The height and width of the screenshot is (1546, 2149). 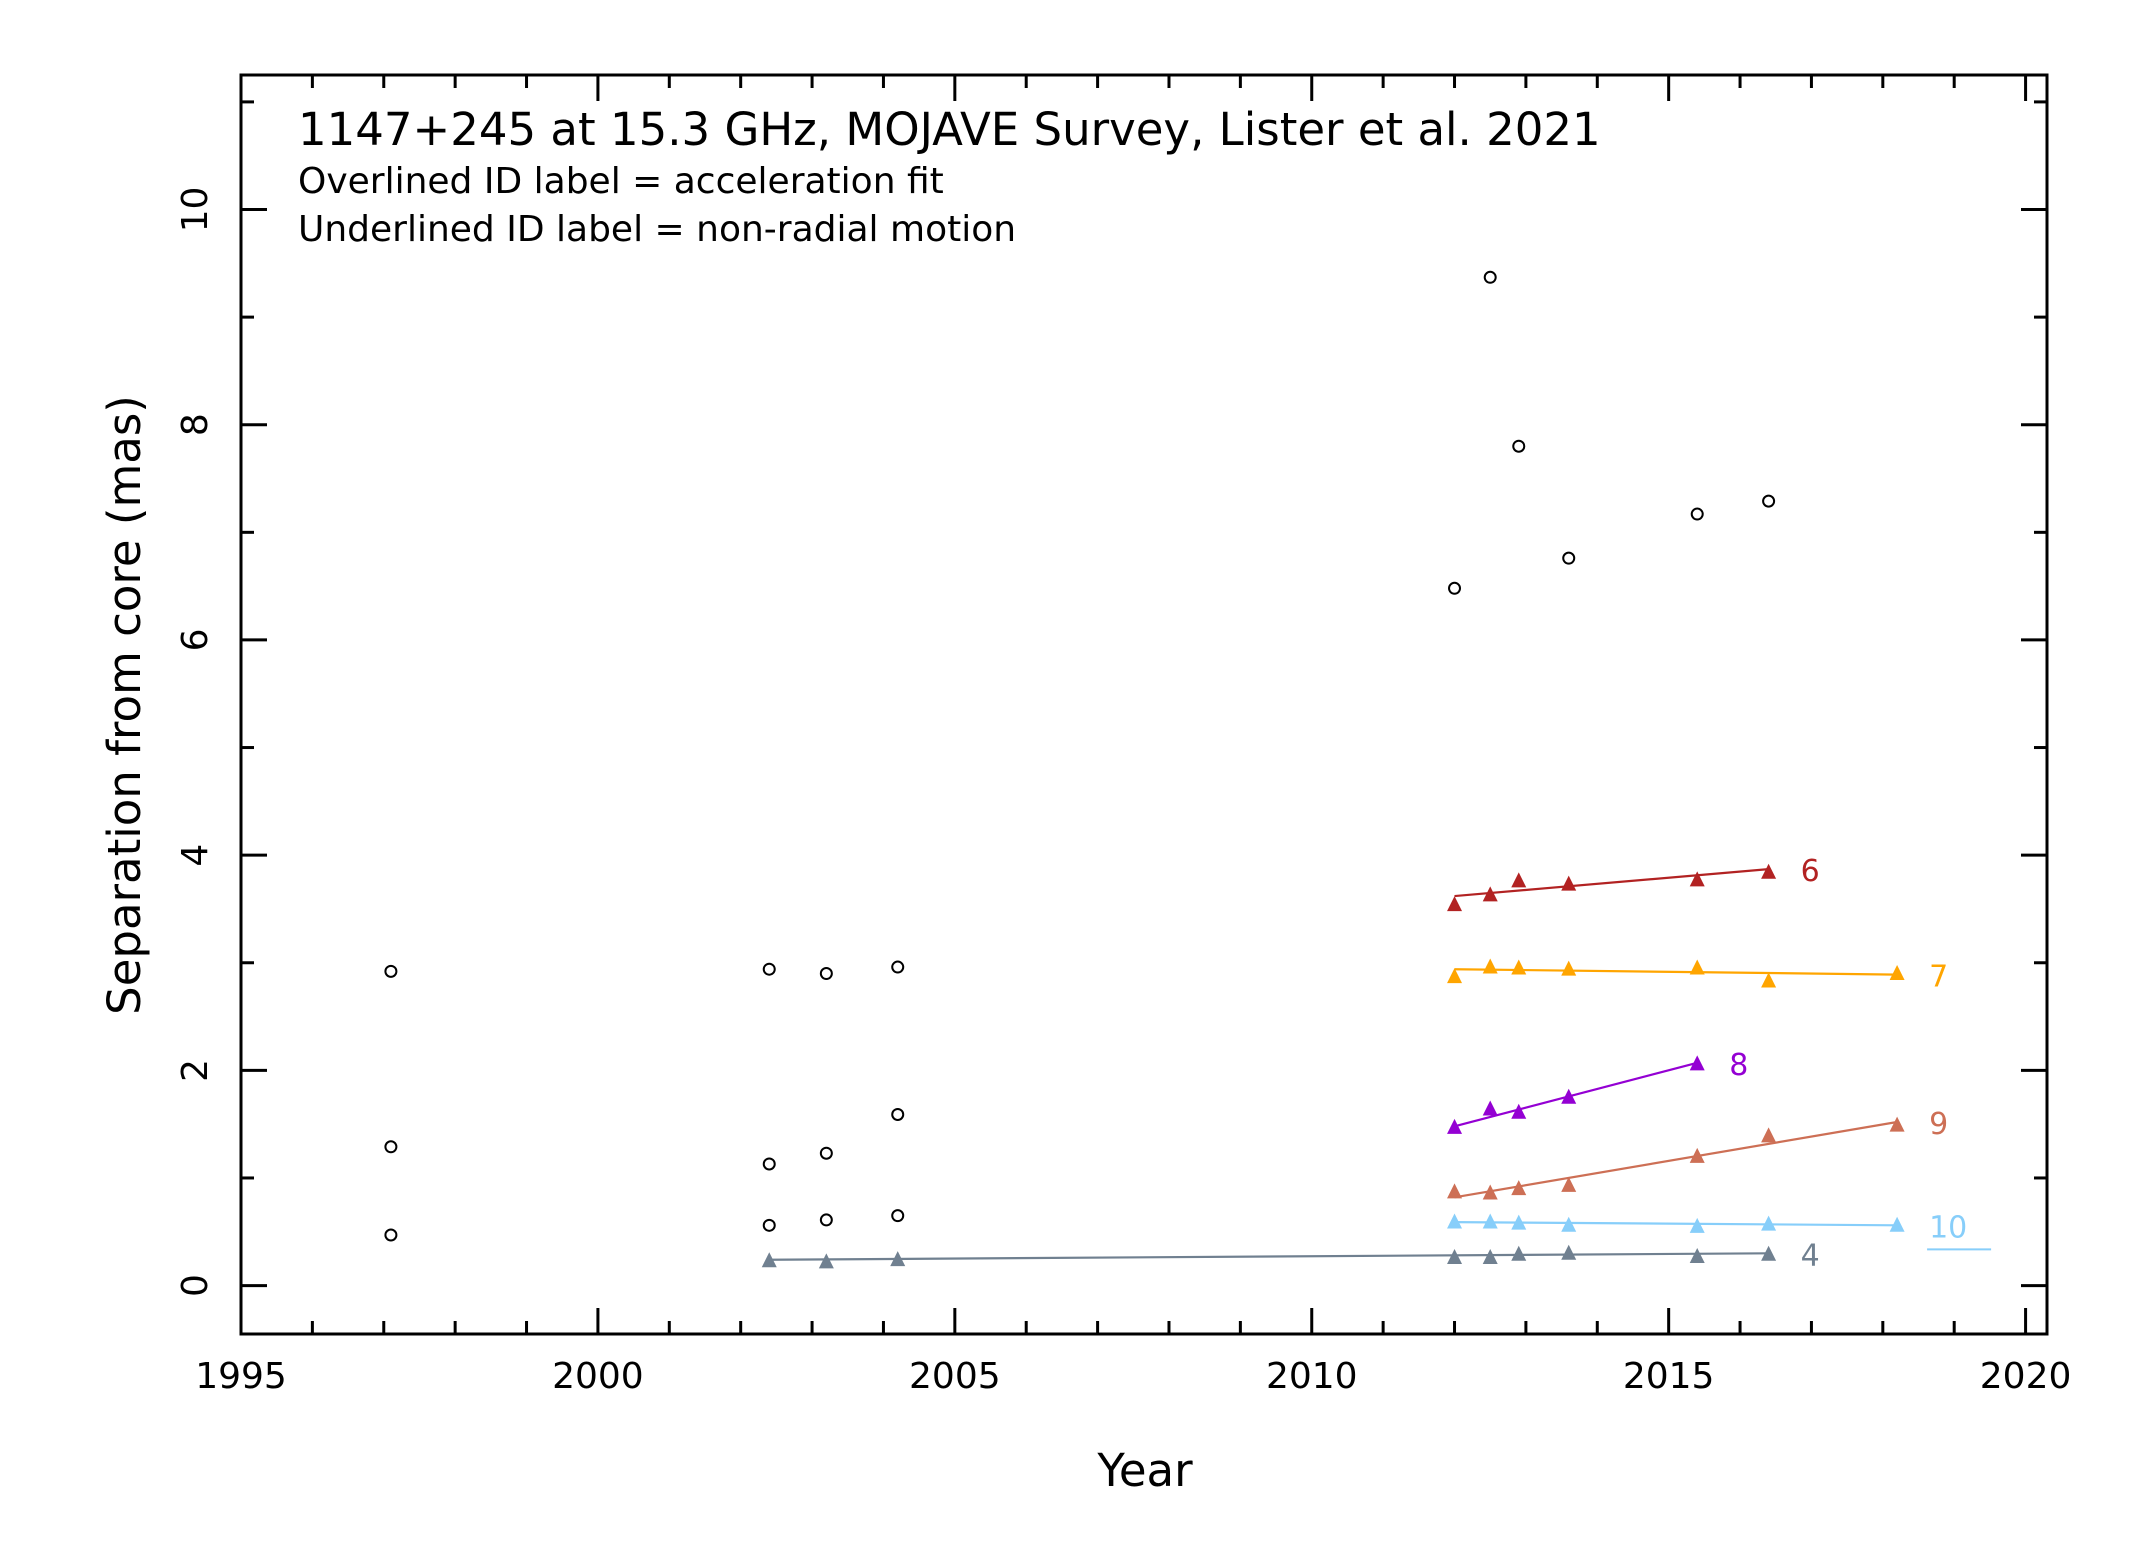 I want to click on x-tick-label: 1995, so click(x=241, y=1376).